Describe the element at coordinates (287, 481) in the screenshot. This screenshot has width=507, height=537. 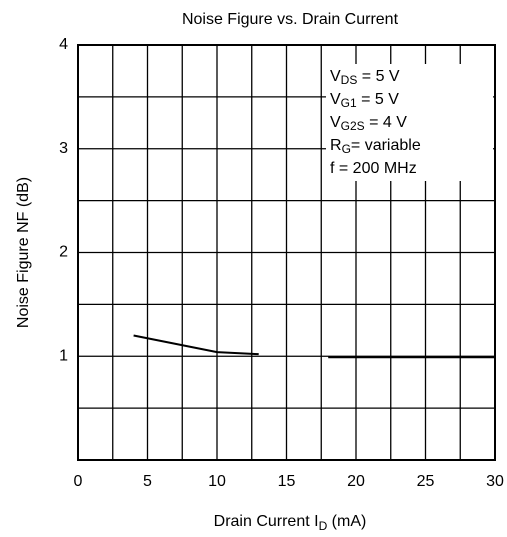
I see `x-tick-label: 15` at that location.